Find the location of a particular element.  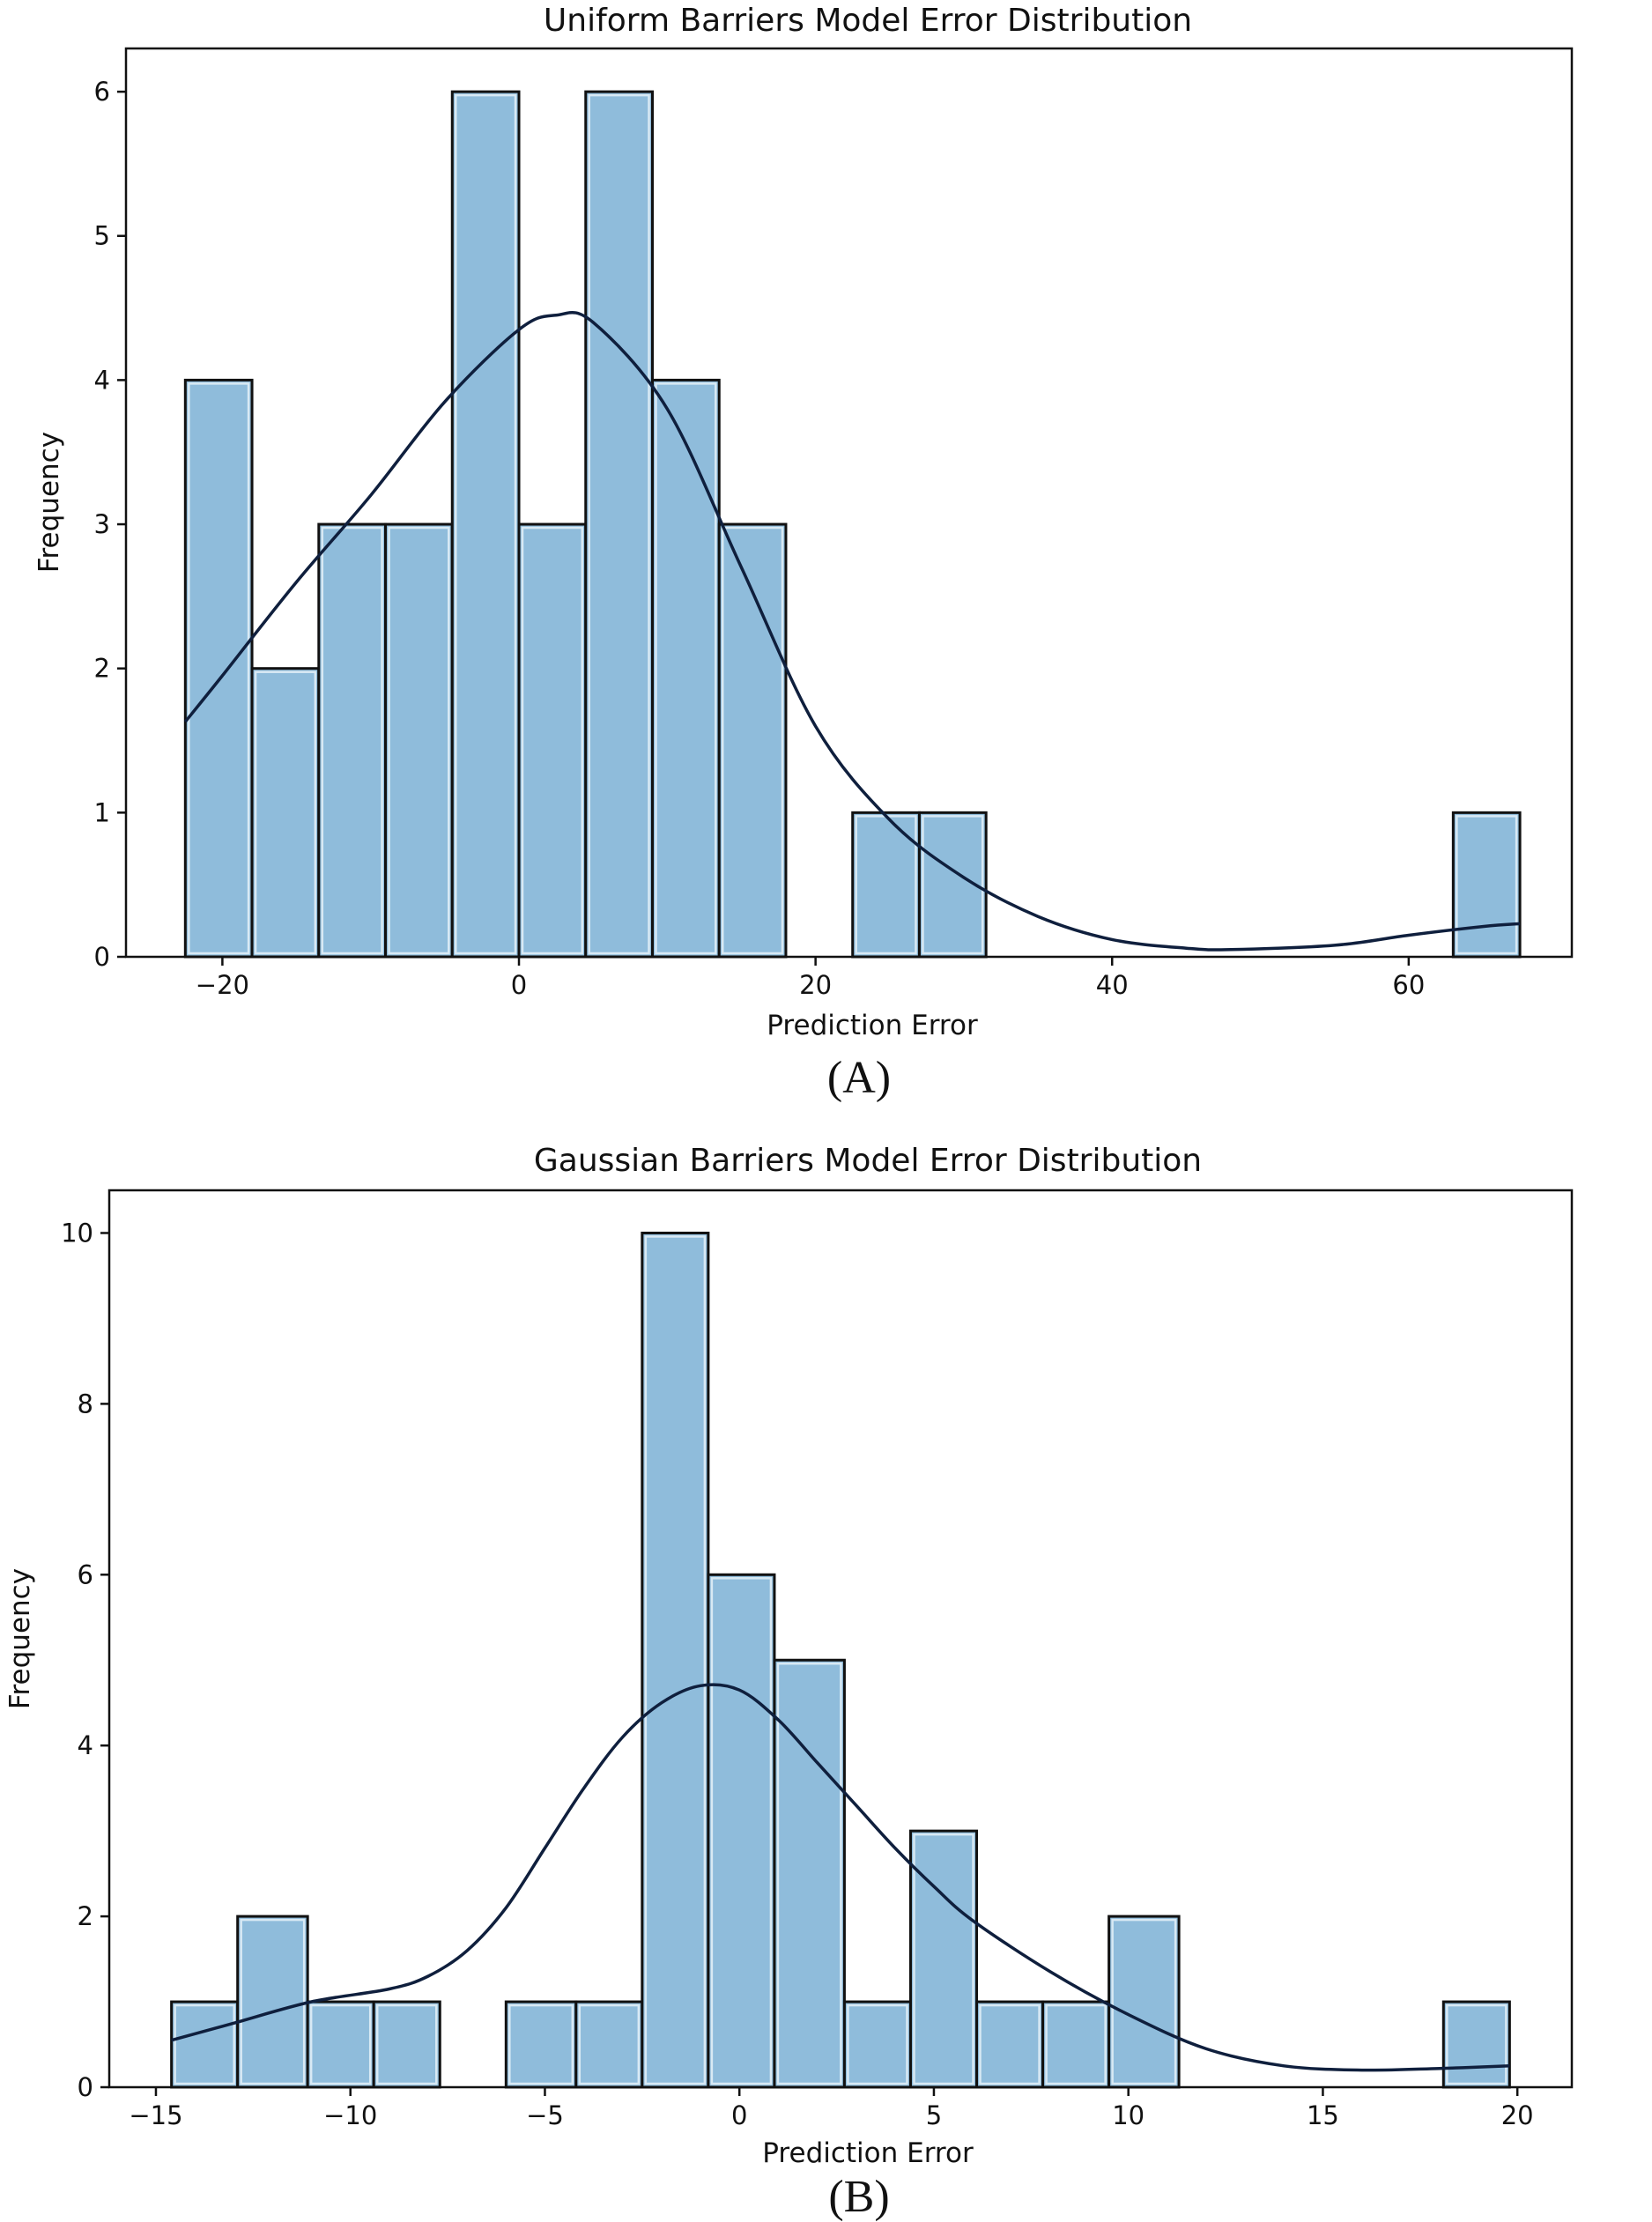

y-tick-label: 1 is located at coordinates (102, 812).